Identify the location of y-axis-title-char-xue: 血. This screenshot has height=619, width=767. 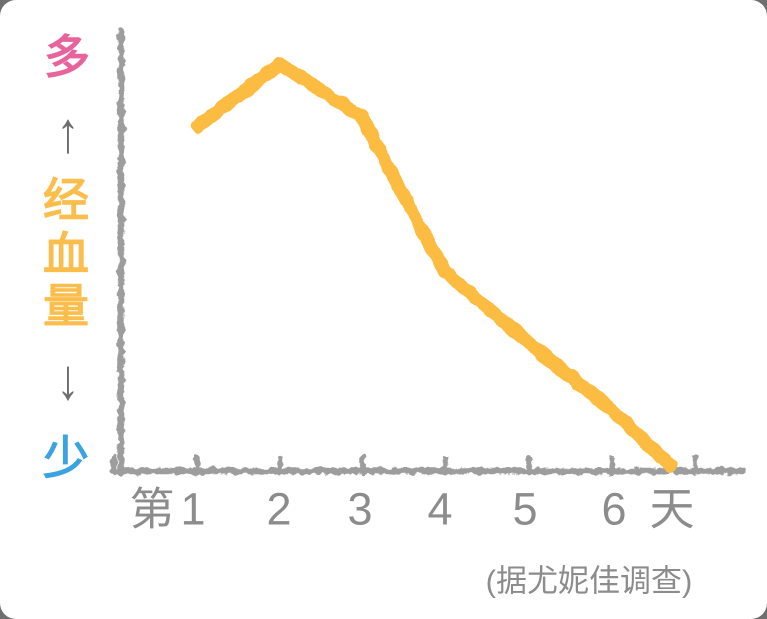
(66, 254).